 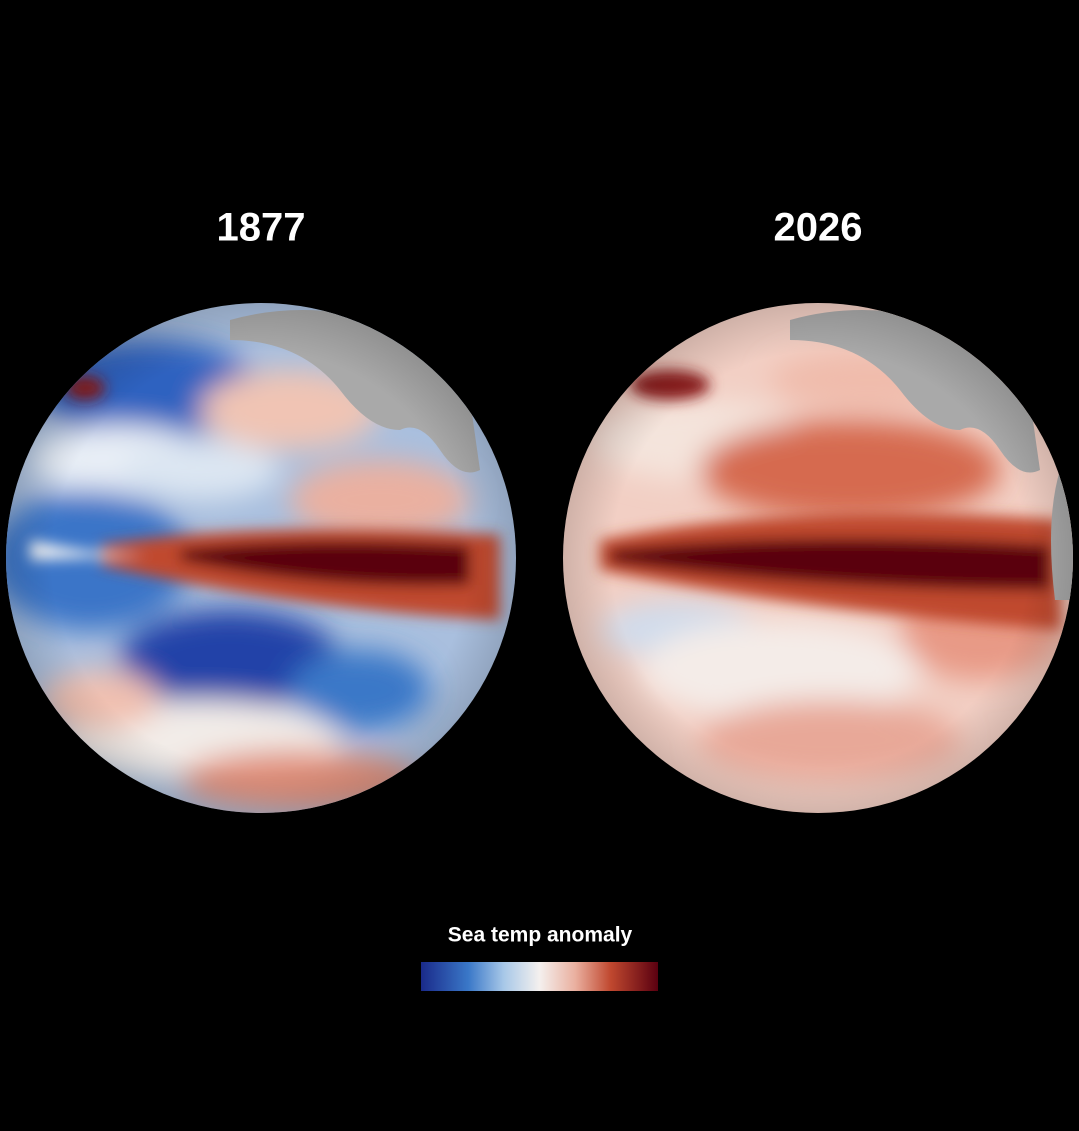 What do you see at coordinates (818, 228) in the screenshot?
I see `map-title: 2026` at bounding box center [818, 228].